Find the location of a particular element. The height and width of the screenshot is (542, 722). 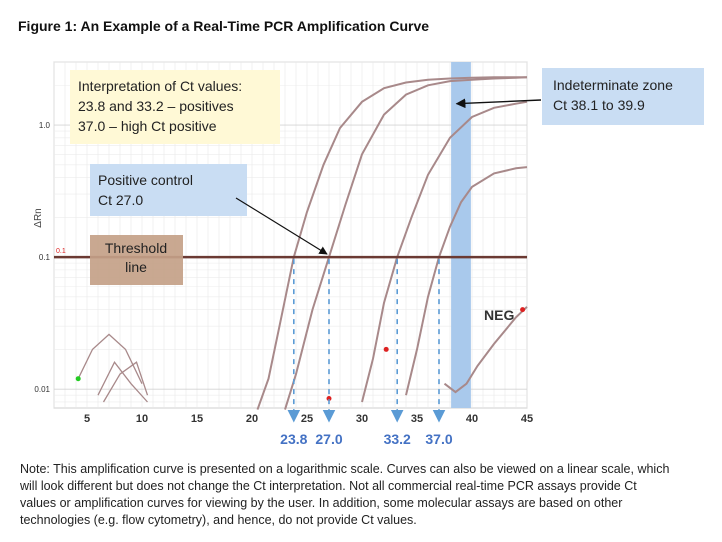

positive-control-line-2: Ct 27.0 is located at coordinates (120, 200).